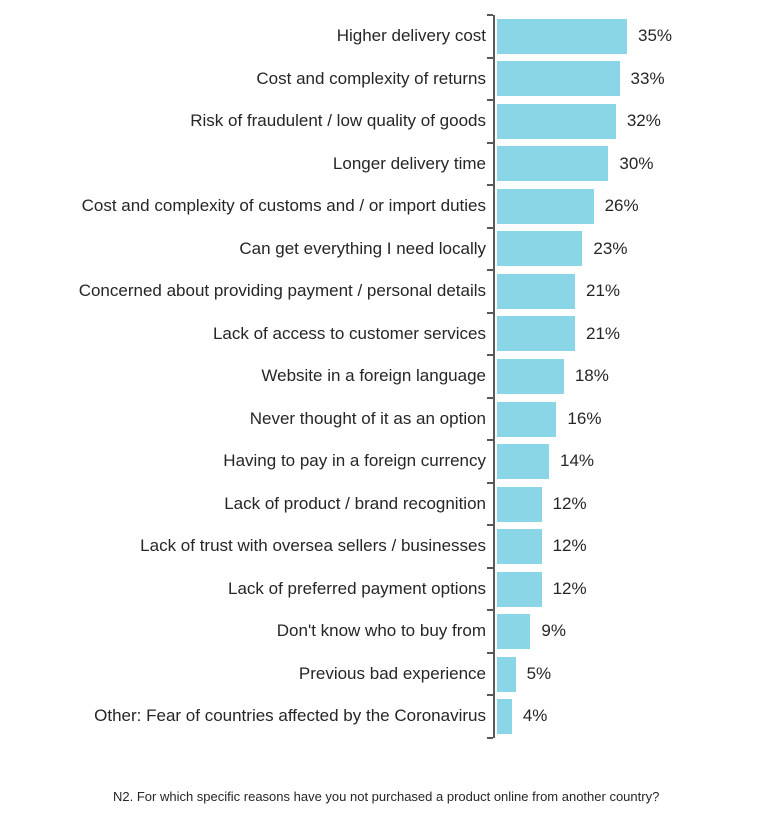 This screenshot has width=780, height=826. What do you see at coordinates (362, 248) in the screenshot?
I see `category-label: Can get everything I need locally` at bounding box center [362, 248].